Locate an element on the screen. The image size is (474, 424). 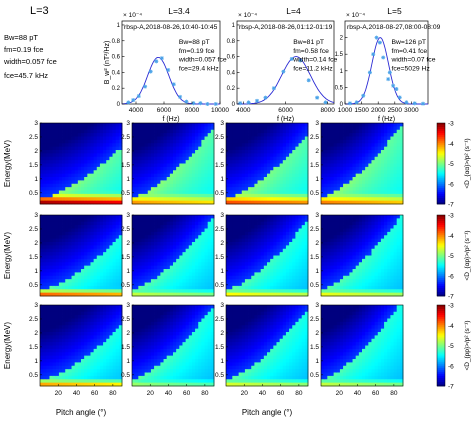
data-point is located at coordinates (265, 97).